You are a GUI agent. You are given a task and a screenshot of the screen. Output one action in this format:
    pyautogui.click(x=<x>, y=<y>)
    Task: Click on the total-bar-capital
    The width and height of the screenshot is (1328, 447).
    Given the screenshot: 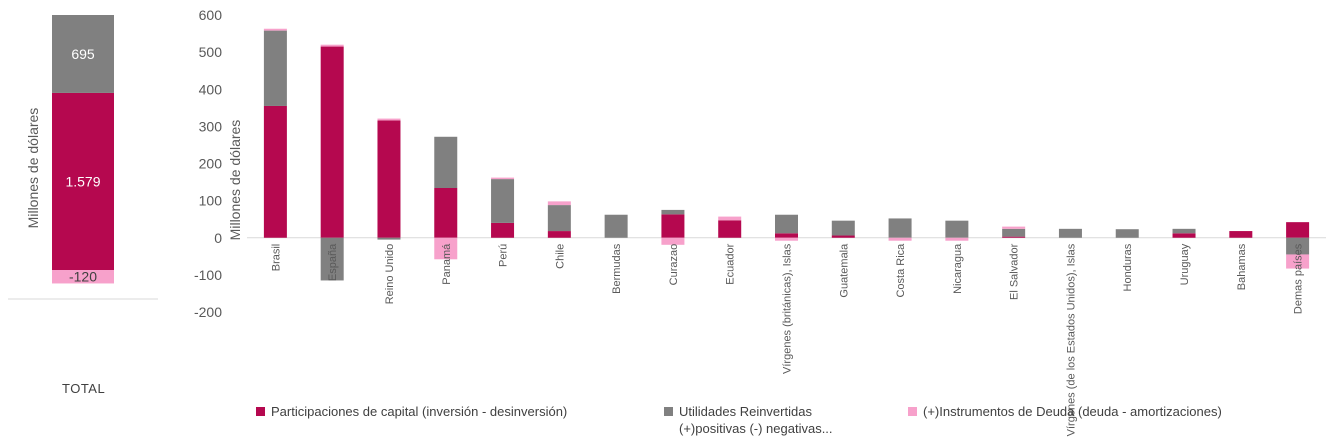 What is the action you would take?
    pyautogui.click(x=83, y=181)
    